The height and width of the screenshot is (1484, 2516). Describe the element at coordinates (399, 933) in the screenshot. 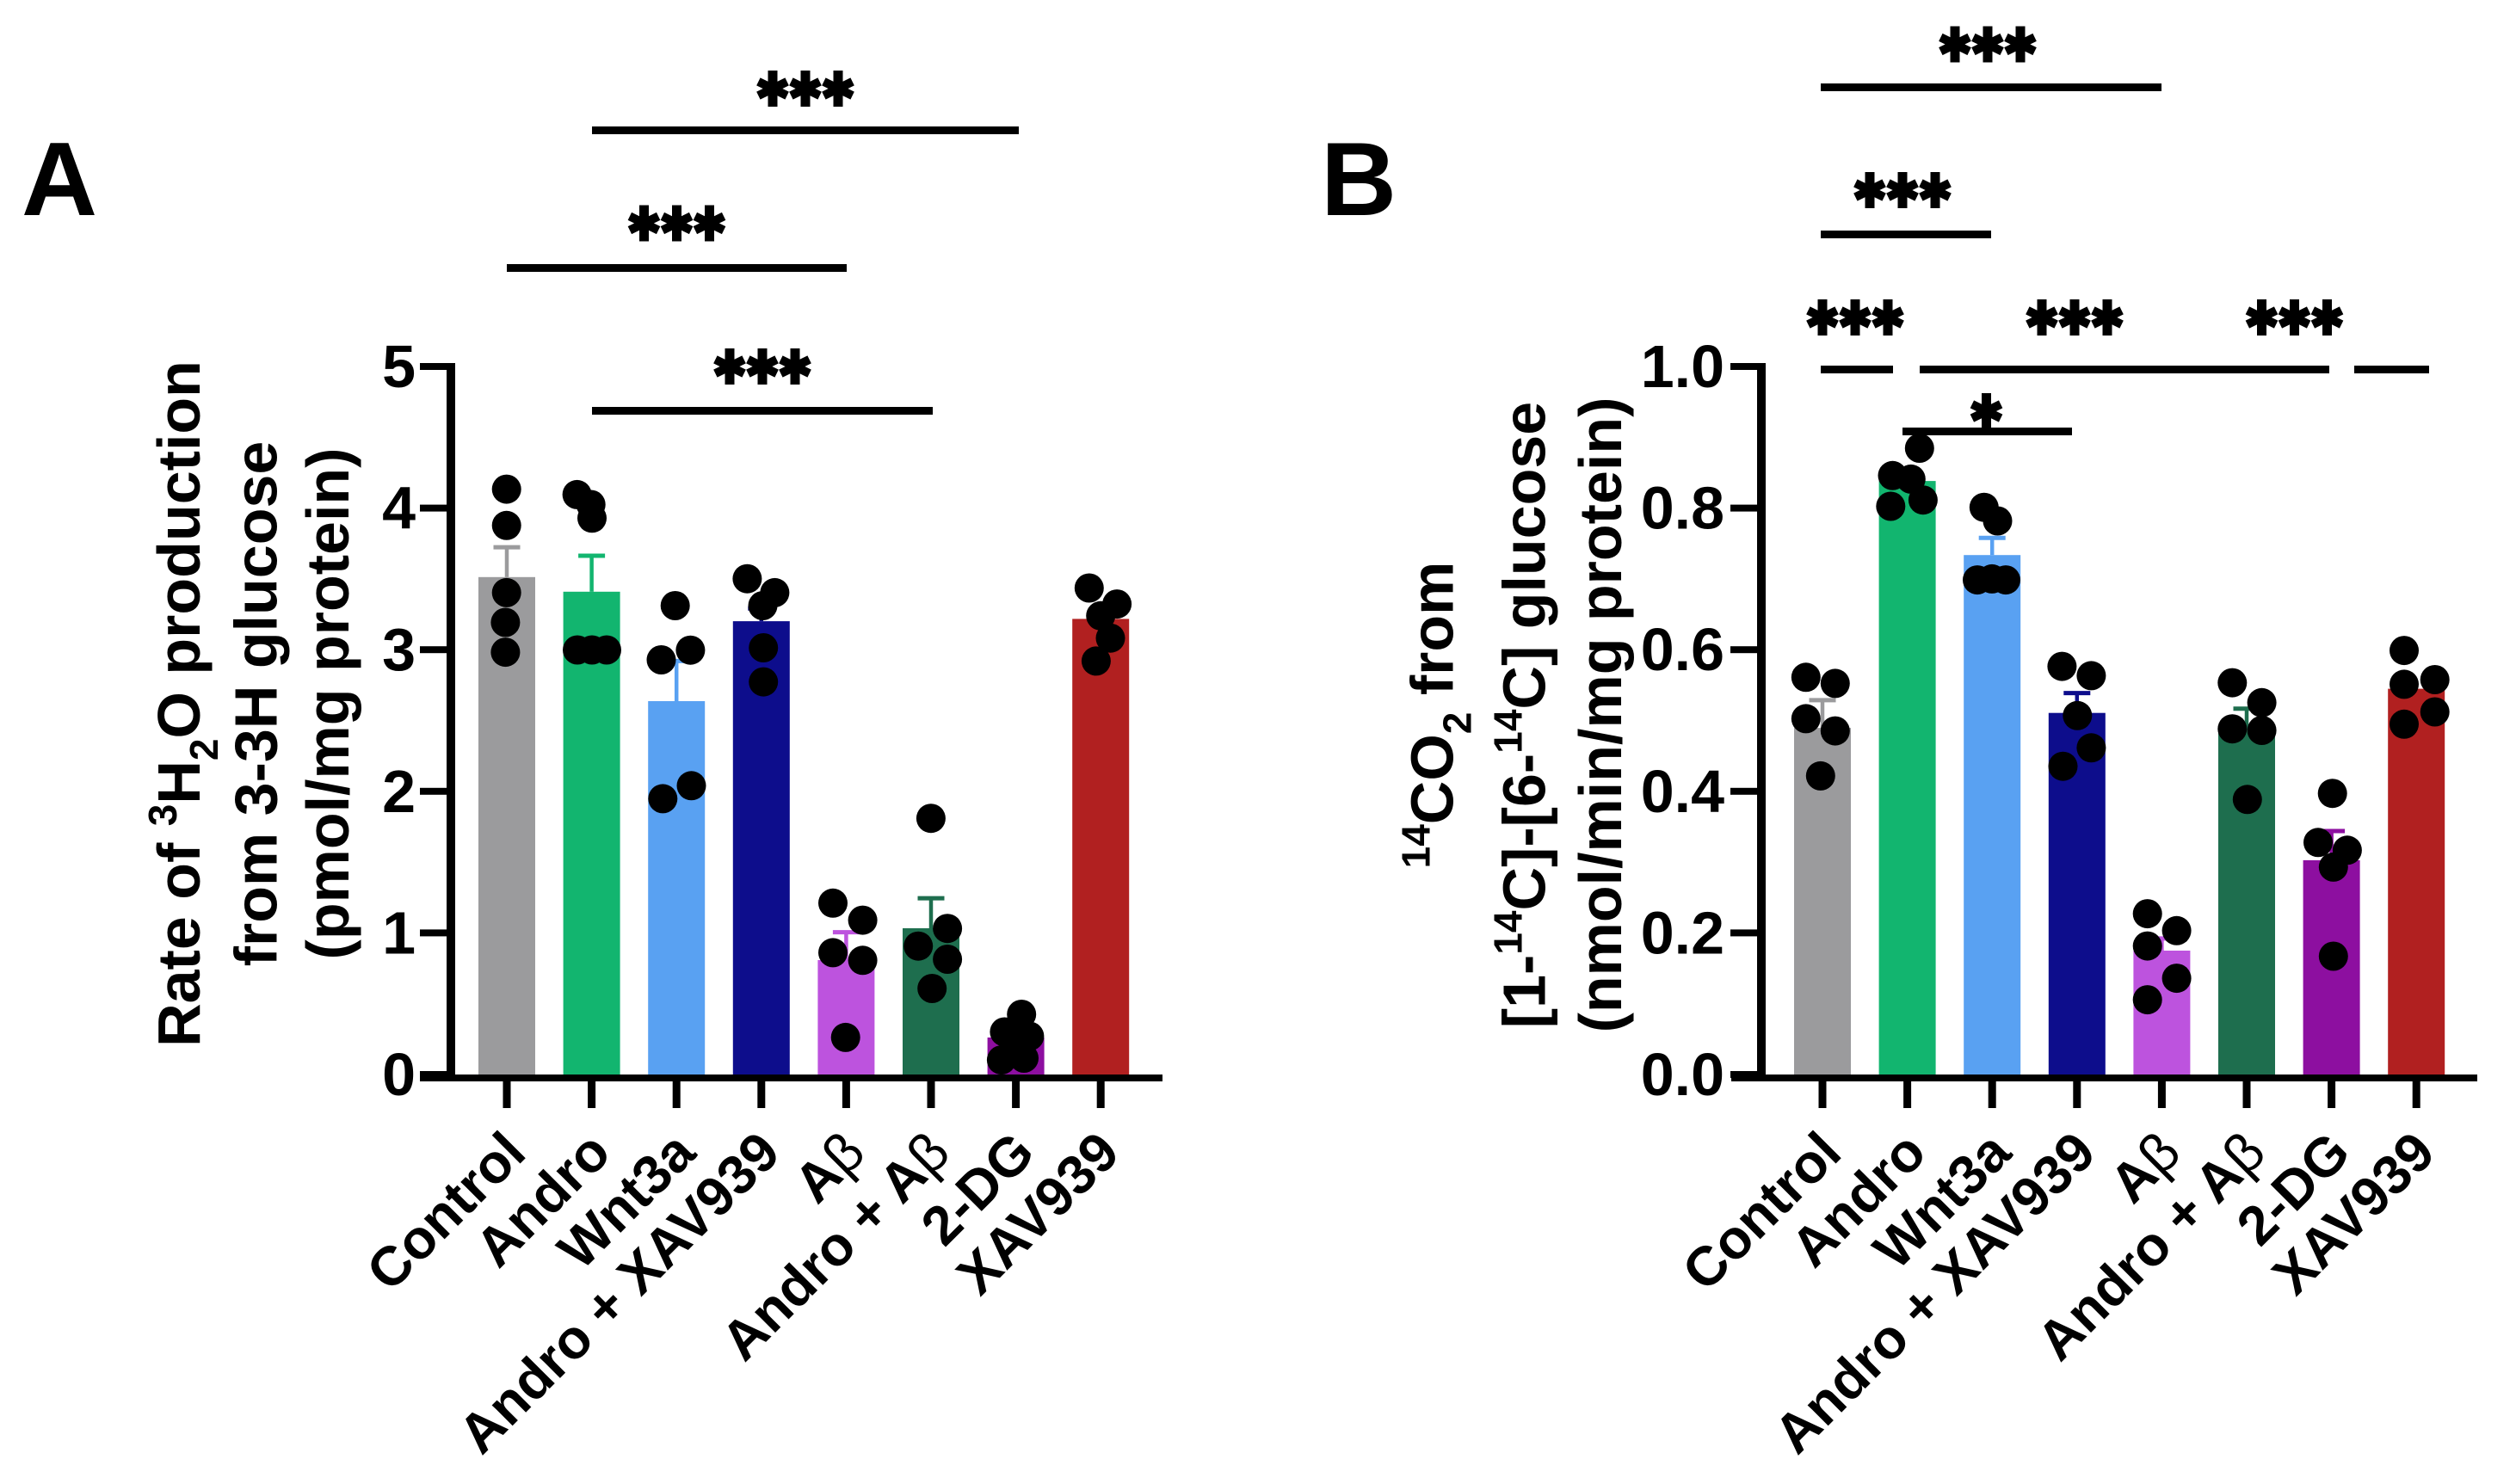

I see `svg-text: 1` at that location.